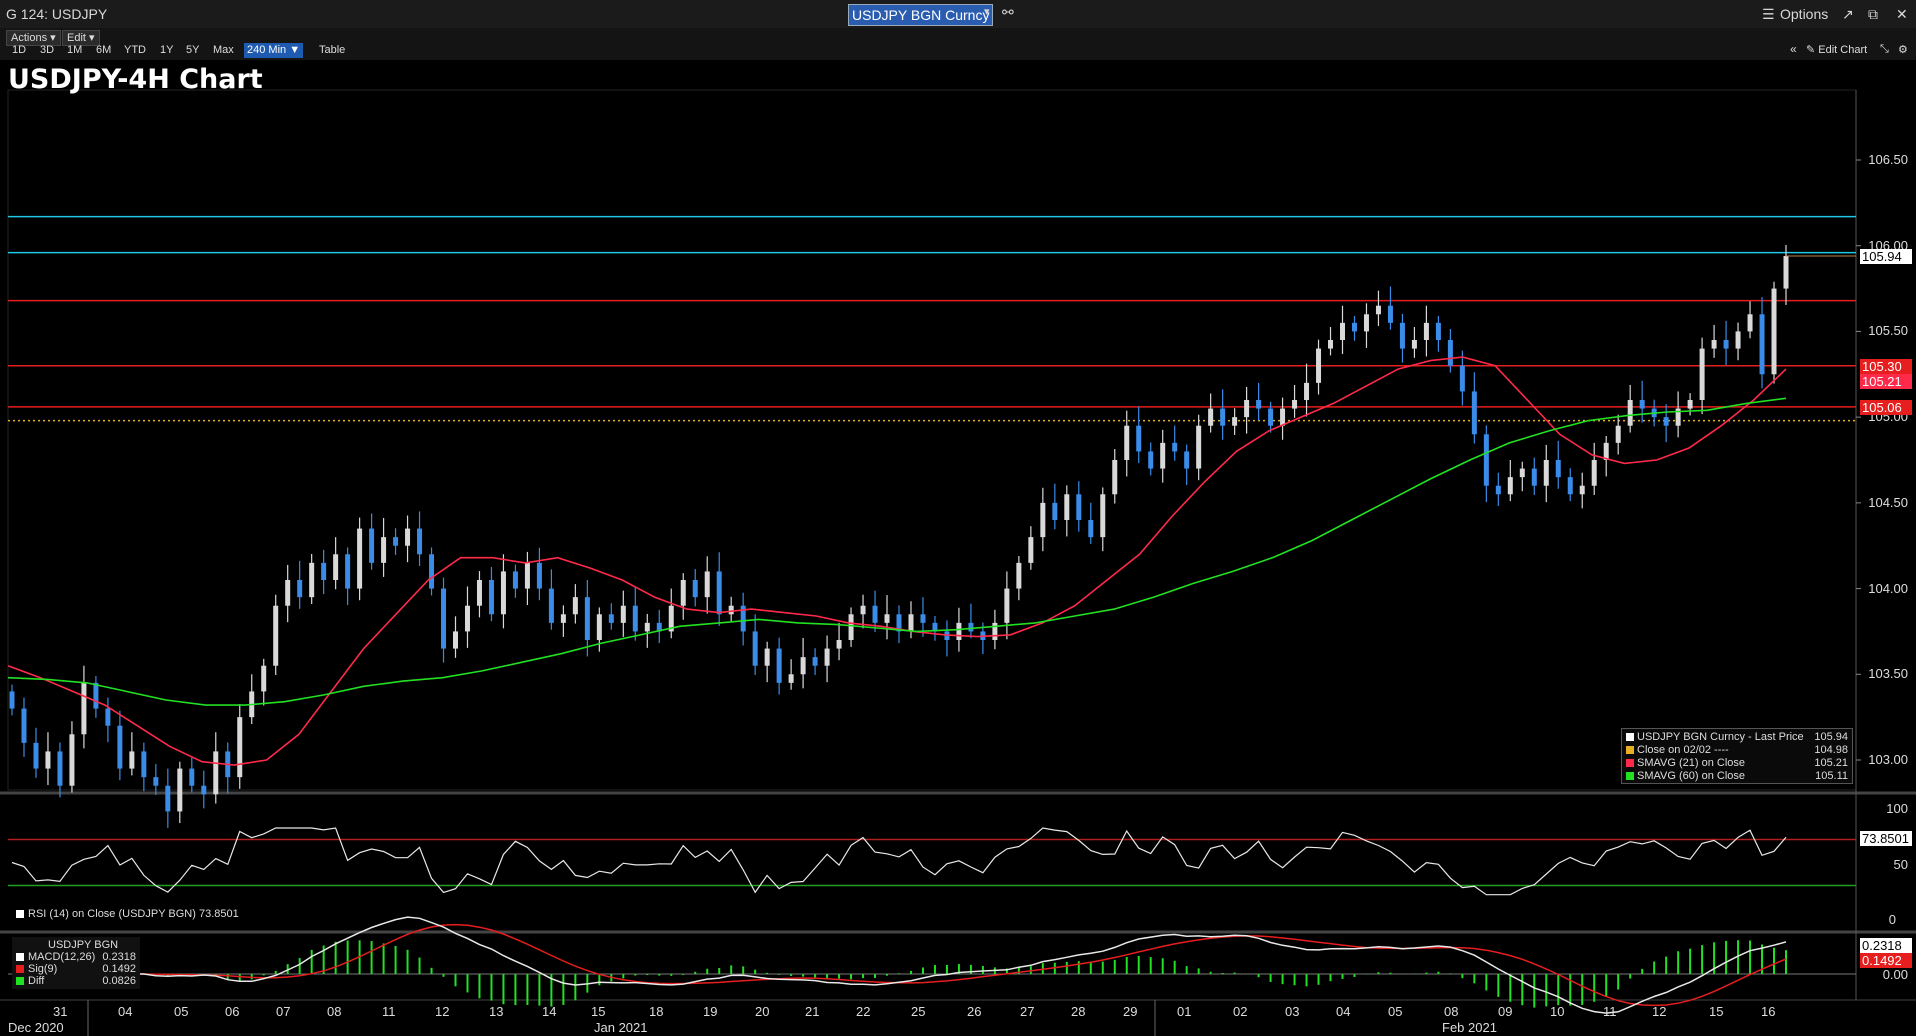  Describe the element at coordinates (812, 1011) in the screenshot. I see `x-tick-label: 21` at that location.